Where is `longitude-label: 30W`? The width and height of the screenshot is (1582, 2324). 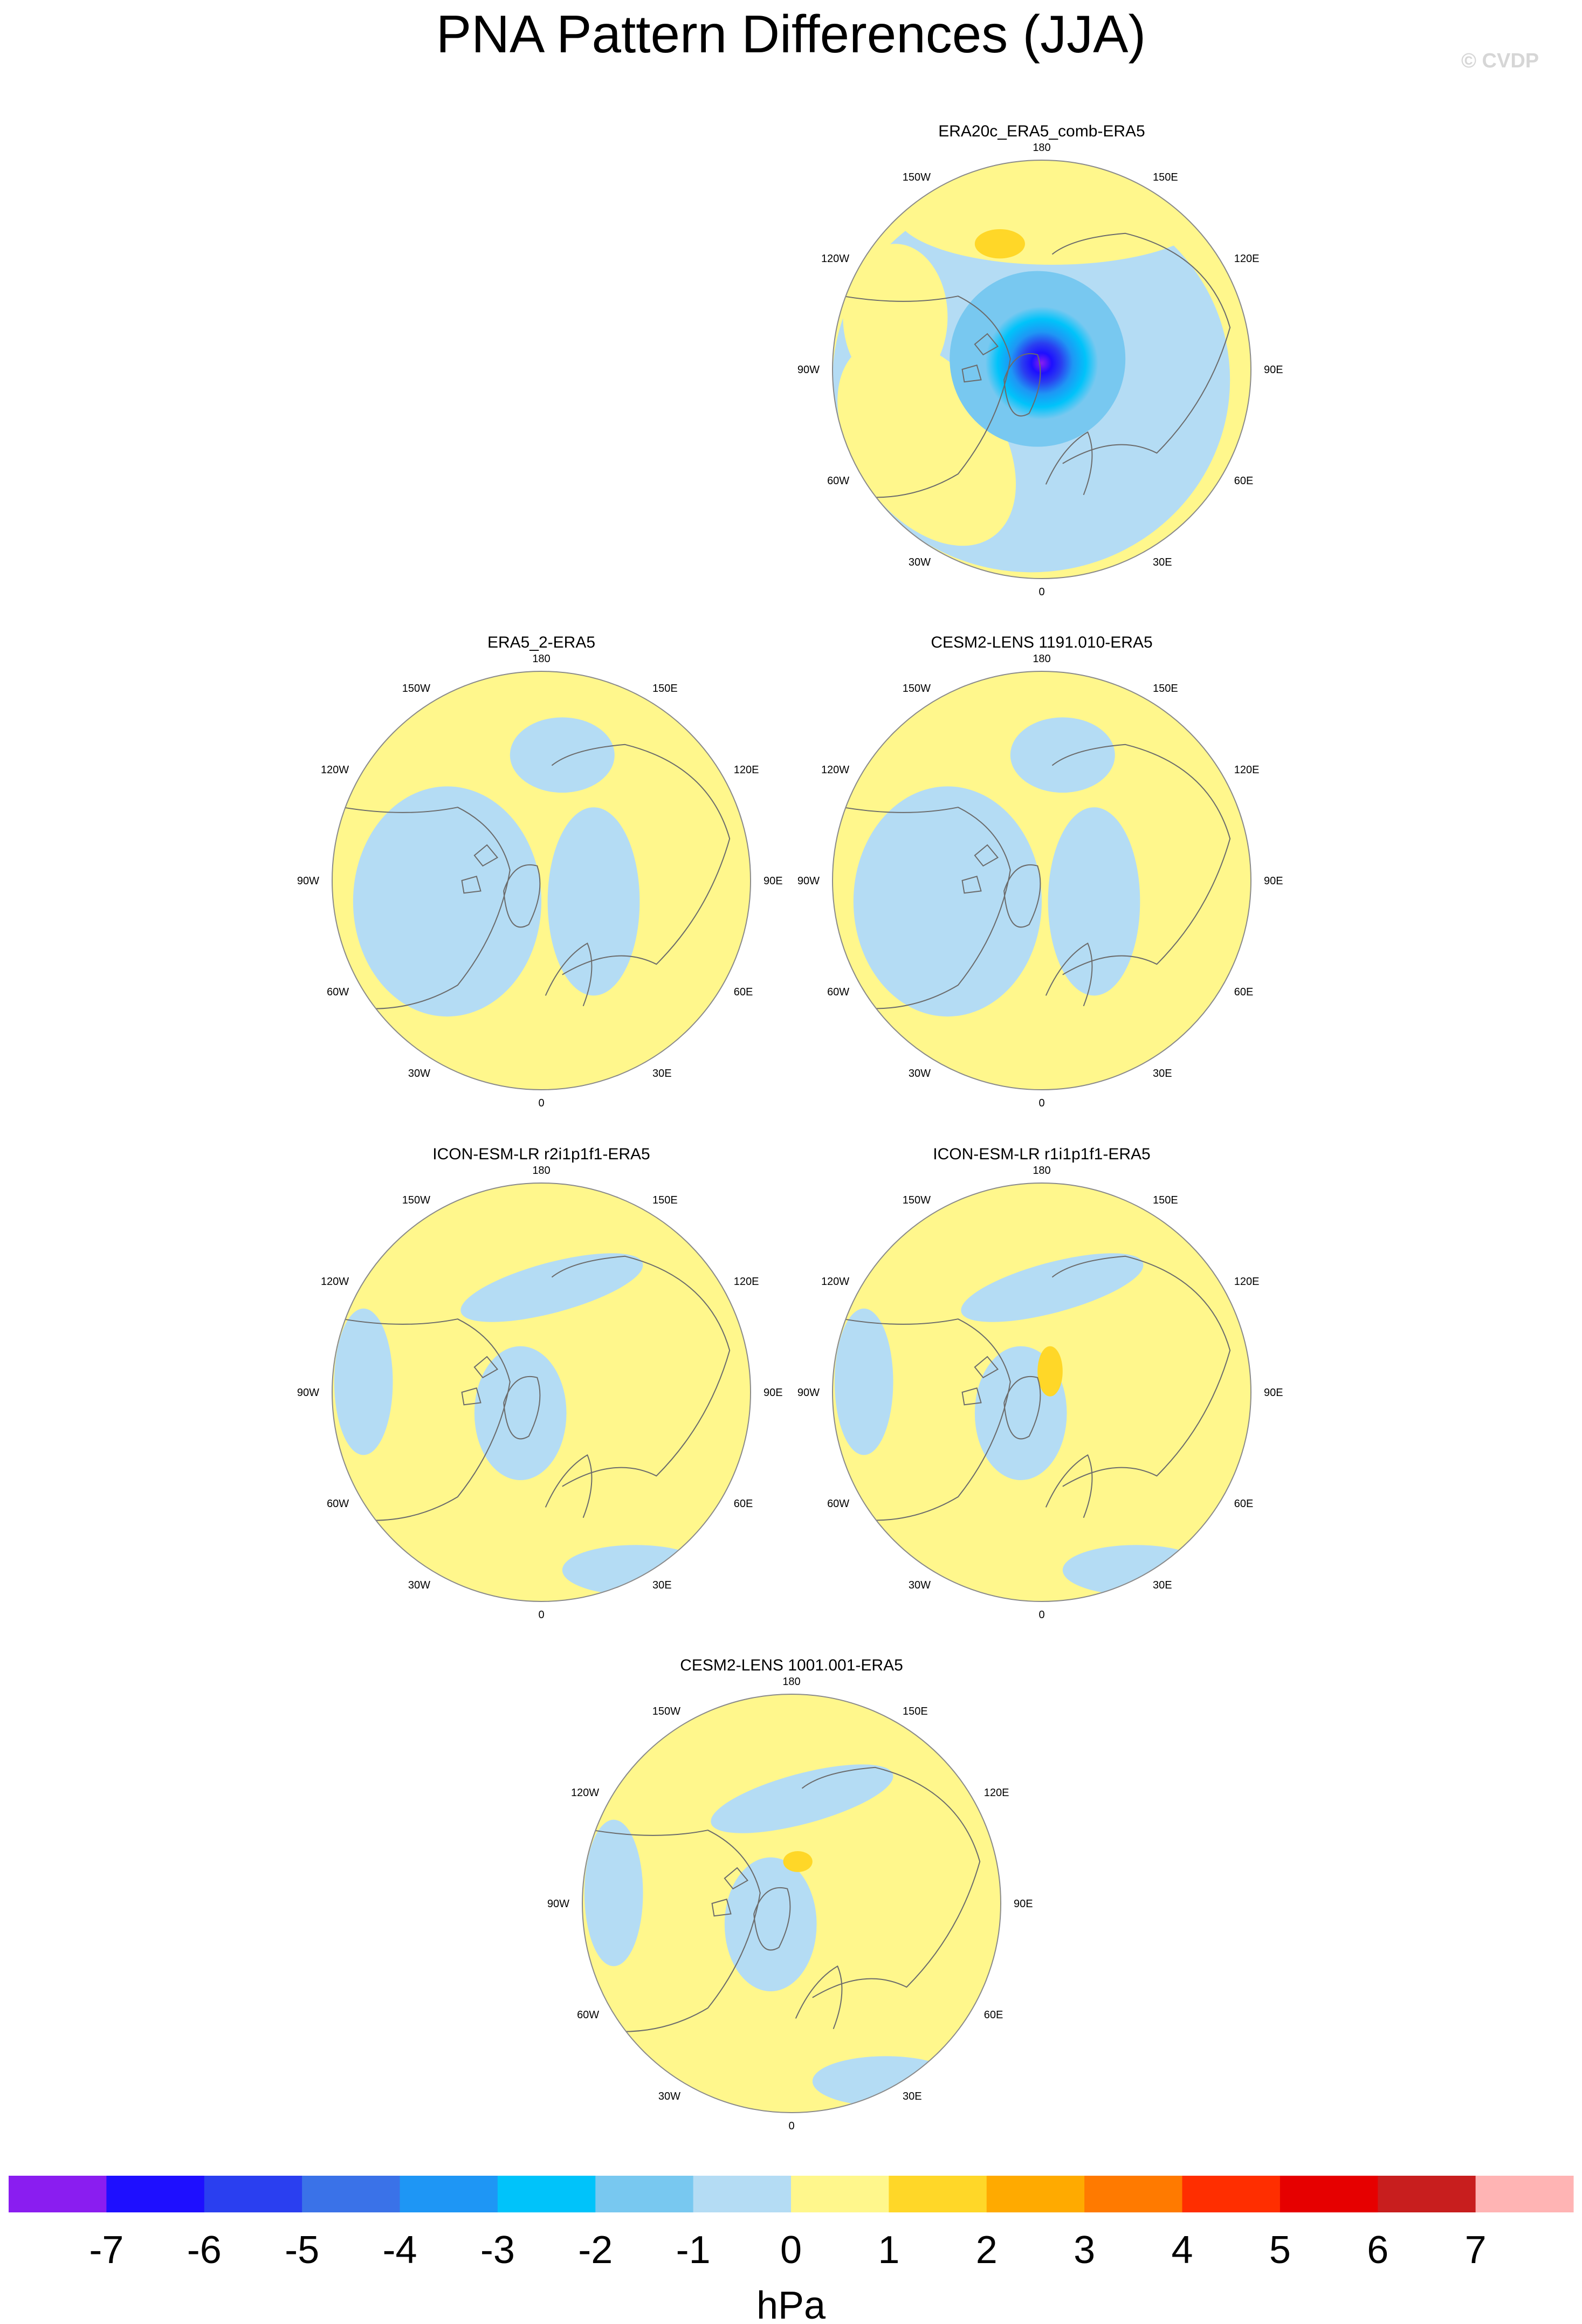
longitude-label: 30W is located at coordinates (920, 1074).